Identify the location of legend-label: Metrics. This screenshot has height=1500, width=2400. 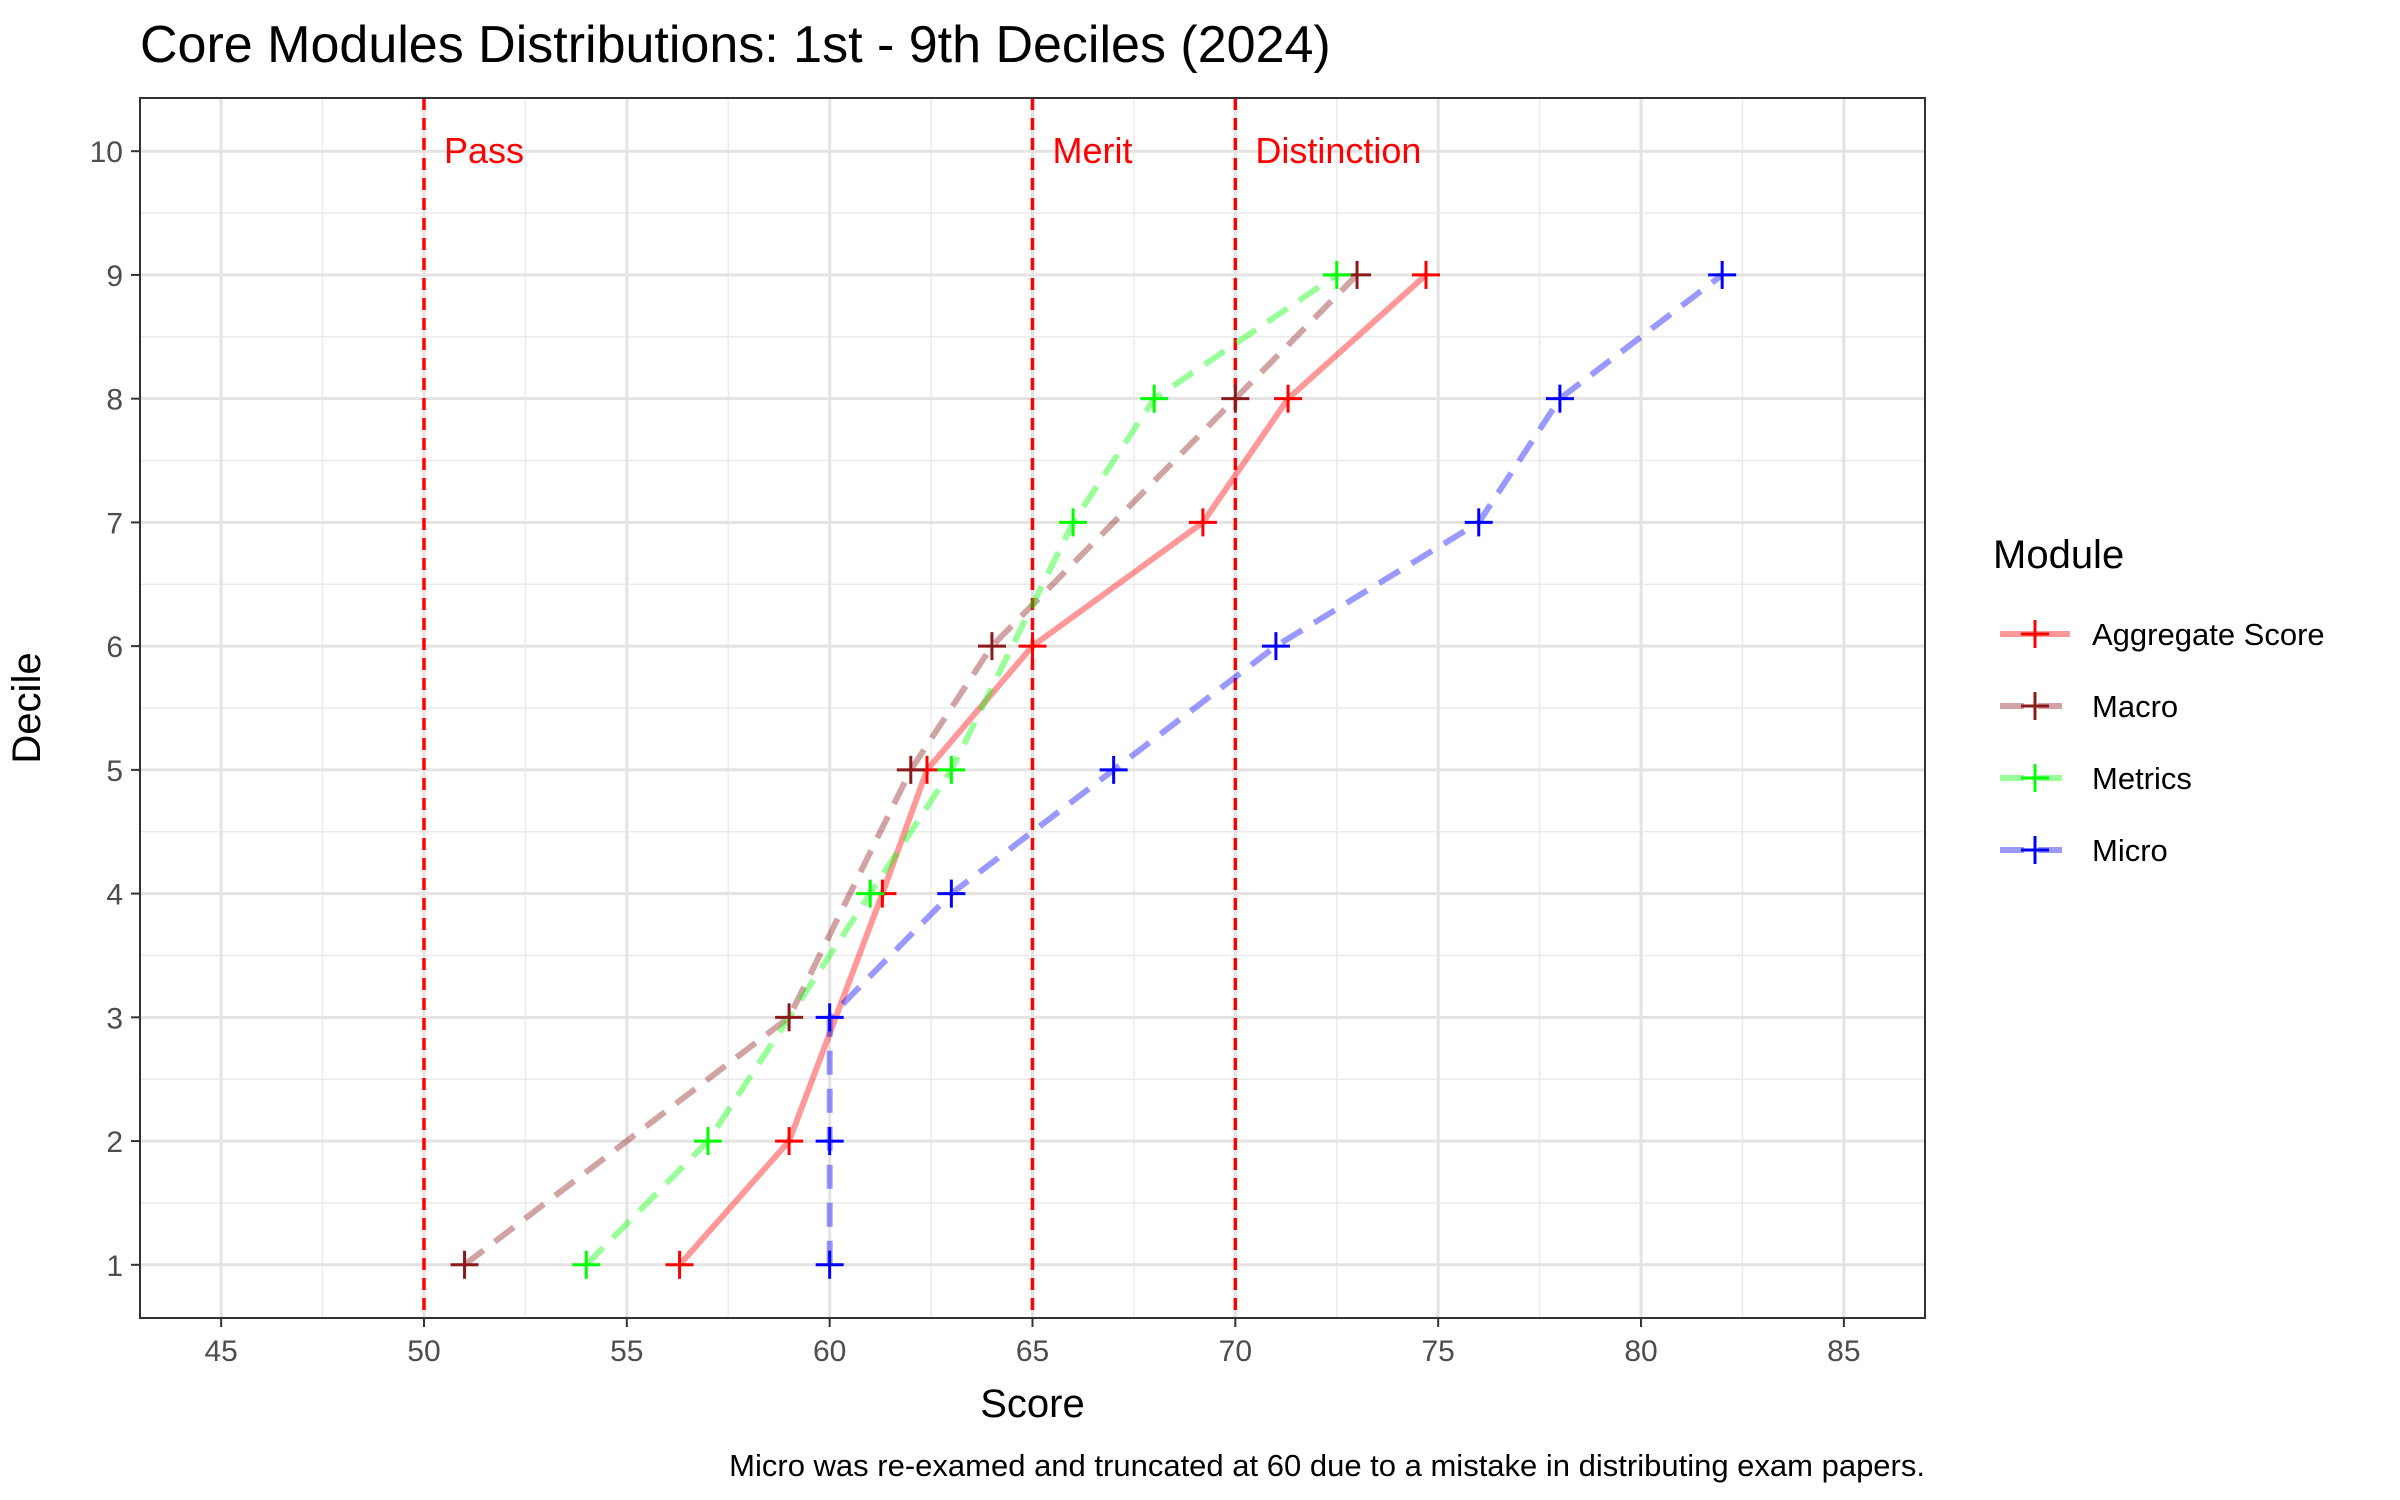
(2142, 778).